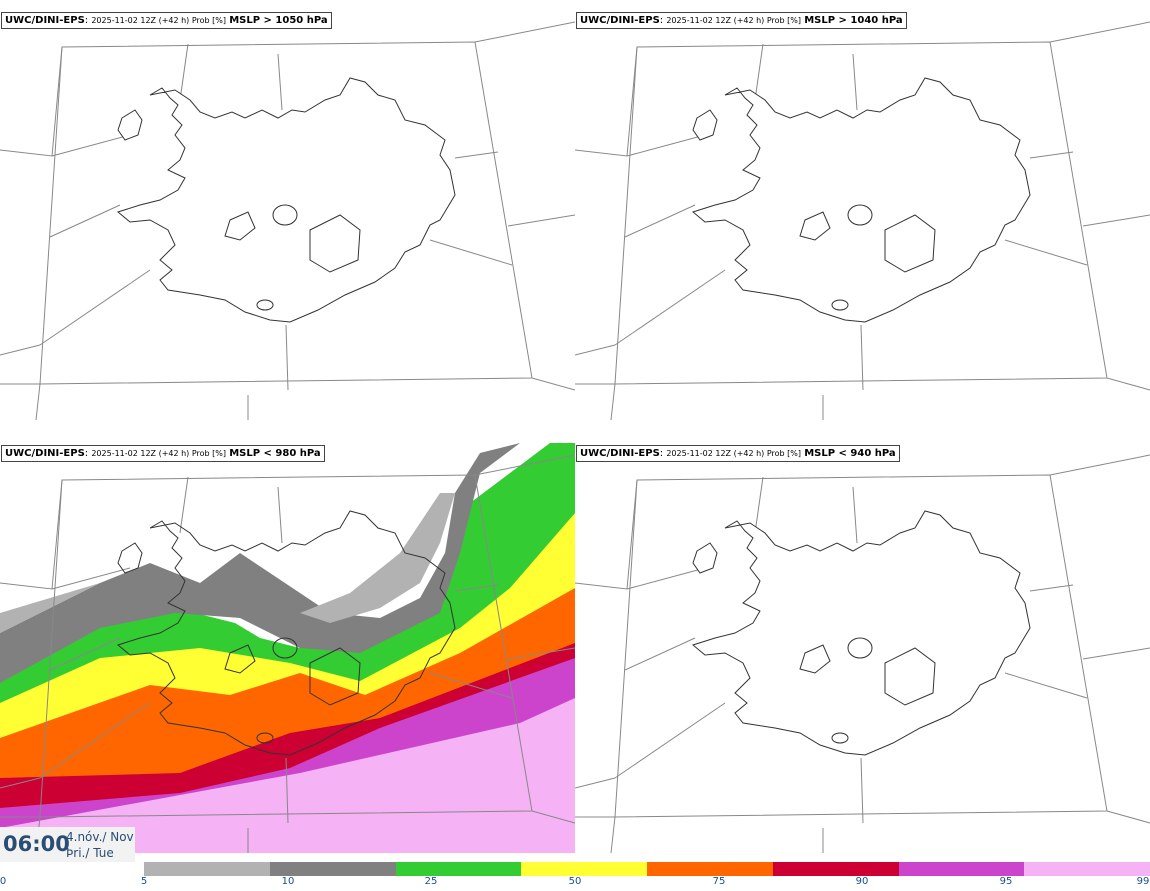 This screenshot has width=1150, height=891. What do you see at coordinates (1006, 881) in the screenshot?
I see `colorbar-tick-label: 95` at bounding box center [1006, 881].